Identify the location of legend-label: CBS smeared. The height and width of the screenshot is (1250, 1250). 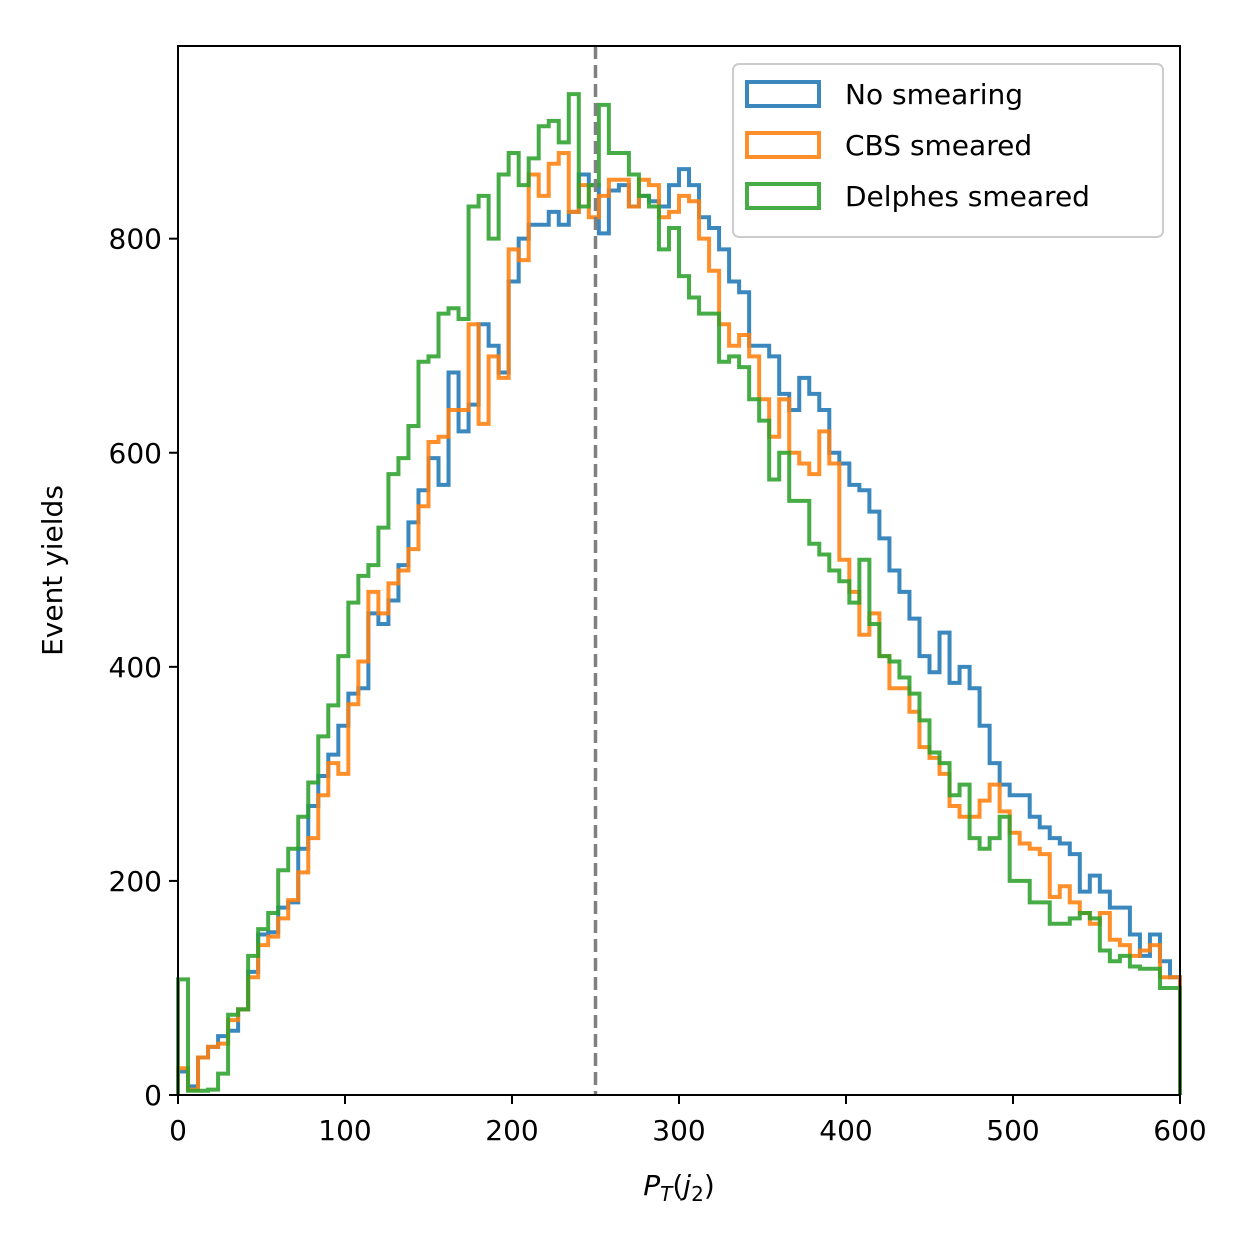
(938, 145).